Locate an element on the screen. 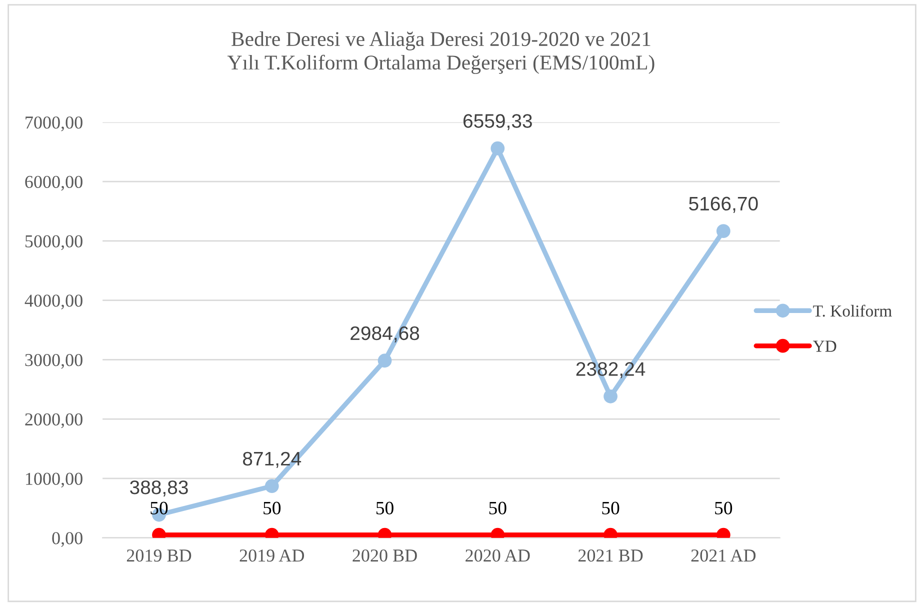  data-label: 2382,24 is located at coordinates (611, 370).